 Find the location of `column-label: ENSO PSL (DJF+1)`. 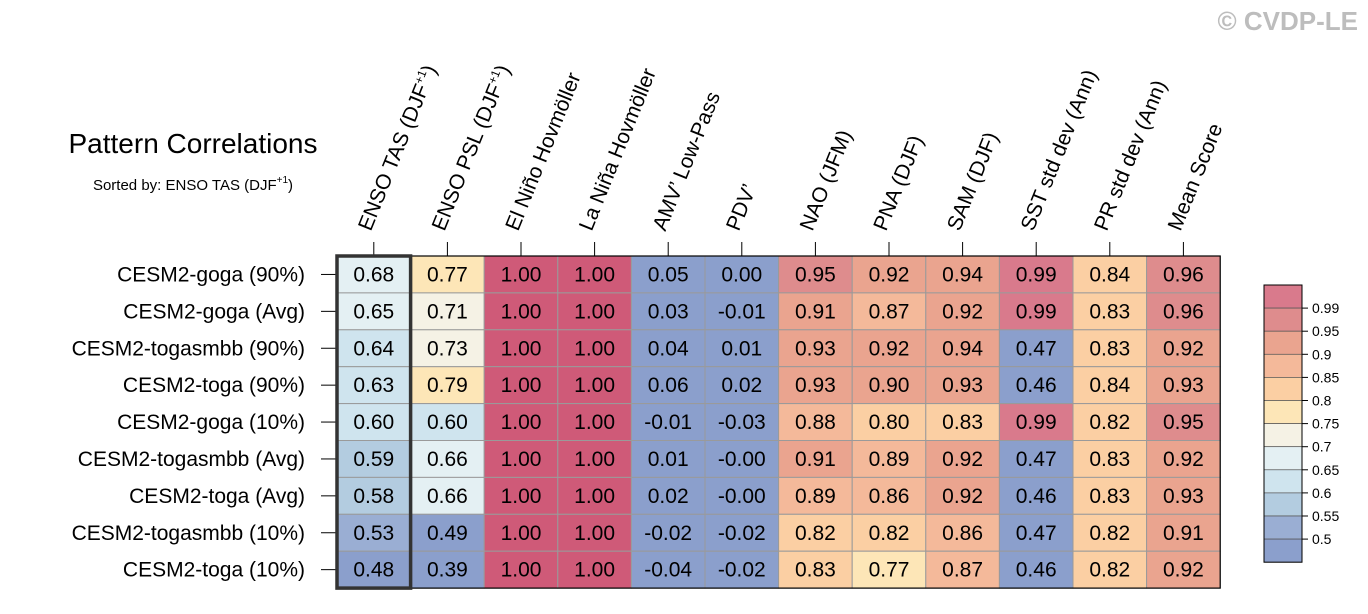

column-label: ENSO PSL (DJF+1) is located at coordinates (471, 147).